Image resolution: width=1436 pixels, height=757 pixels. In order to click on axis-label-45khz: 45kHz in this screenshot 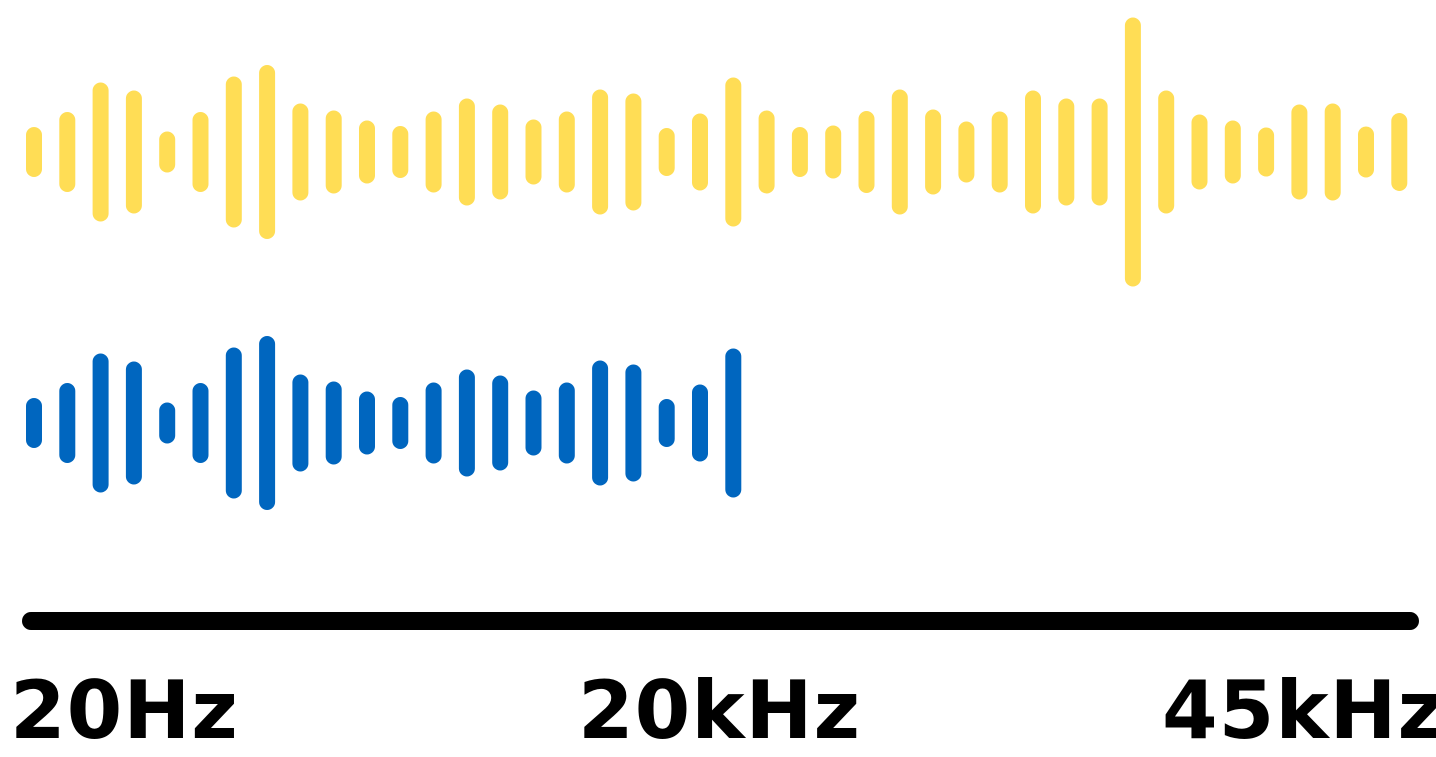, I will do `click(1299, 710)`.